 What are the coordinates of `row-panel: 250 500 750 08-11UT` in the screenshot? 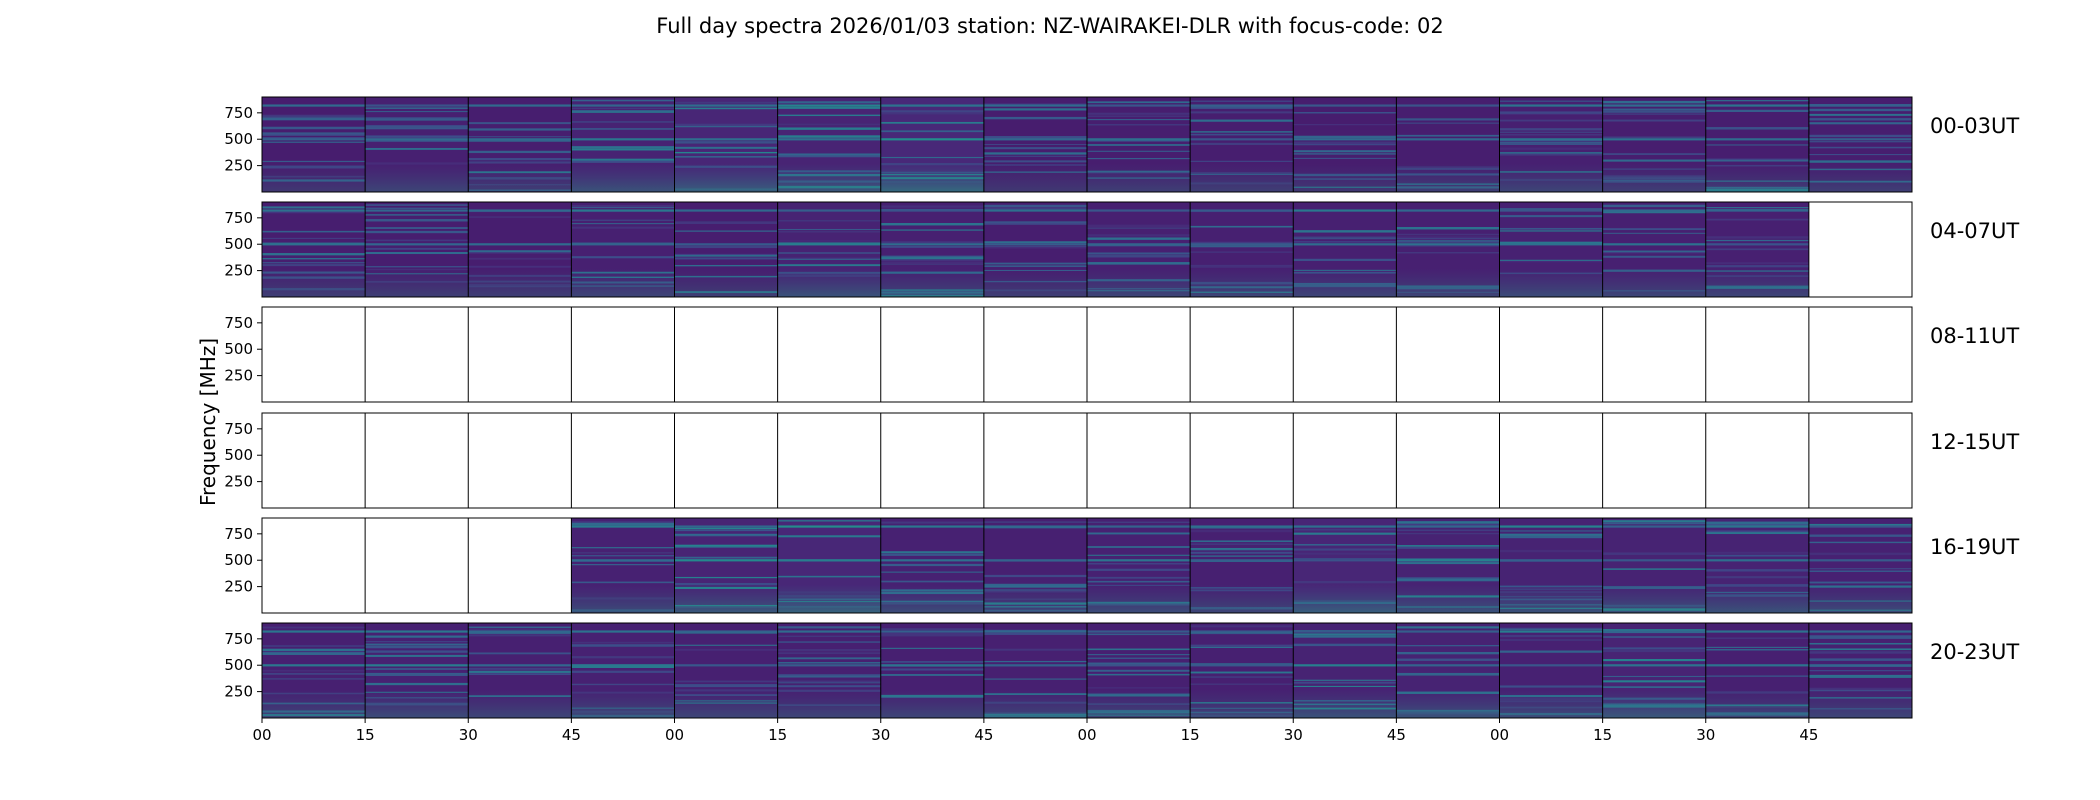 It's located at (1121, 354).